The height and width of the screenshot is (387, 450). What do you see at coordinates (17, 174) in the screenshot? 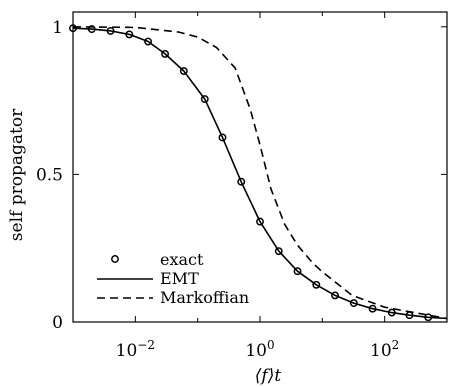
I see `y-axis-label: self propagator` at bounding box center [17, 174].